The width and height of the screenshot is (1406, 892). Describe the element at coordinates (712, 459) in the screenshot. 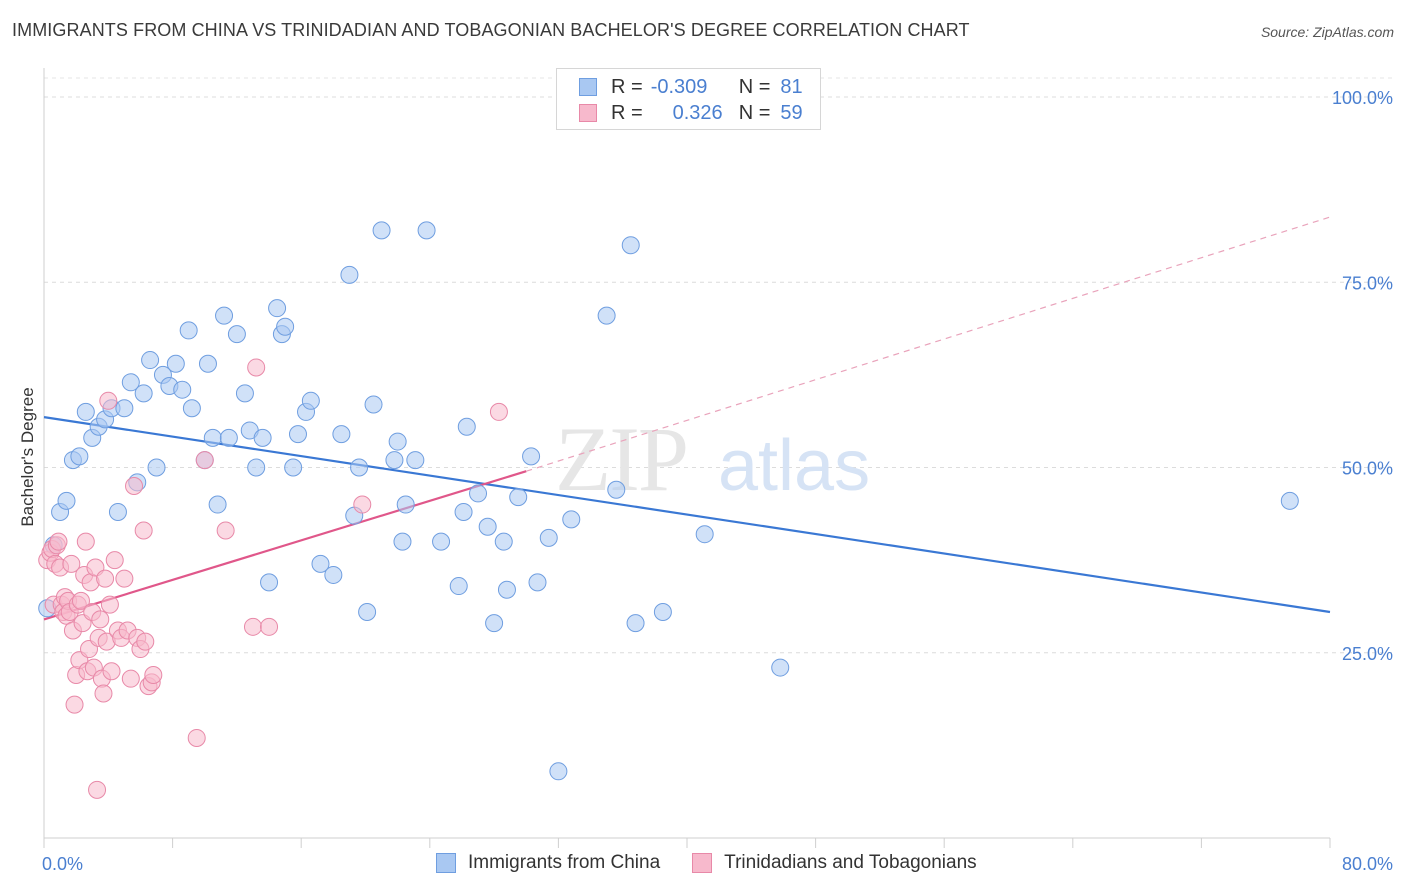

I see `watermark: ZIP atlas` at that location.